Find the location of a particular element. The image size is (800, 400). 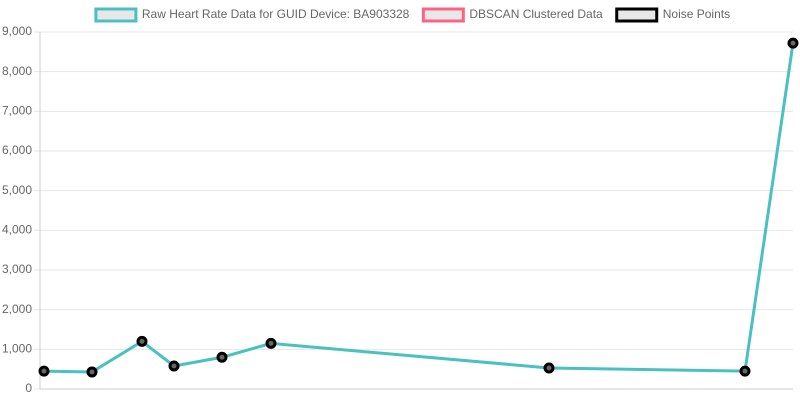

y-tick-label: 5,000 is located at coordinates (17, 190).